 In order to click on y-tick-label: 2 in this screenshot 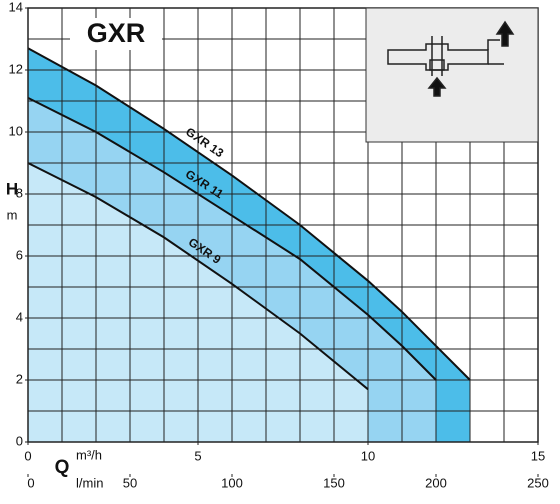, I will do `click(19, 378)`.